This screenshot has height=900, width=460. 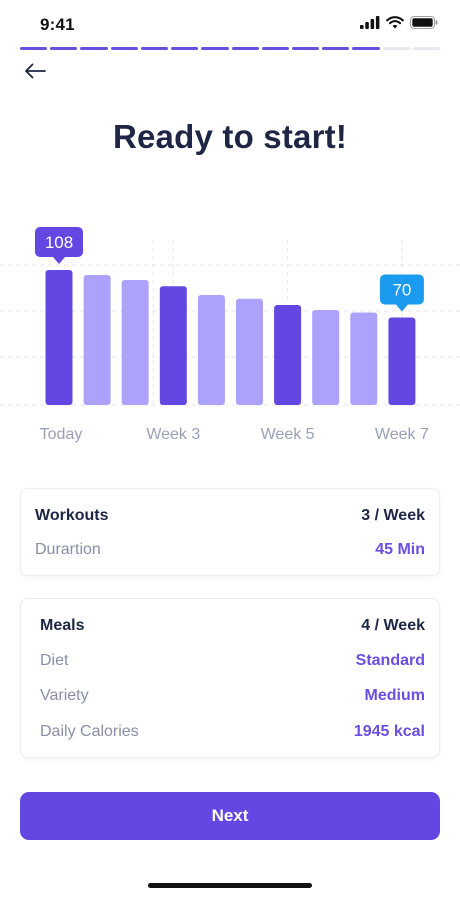 What do you see at coordinates (72, 515) in the screenshot?
I see `workouts-label: Workouts` at bounding box center [72, 515].